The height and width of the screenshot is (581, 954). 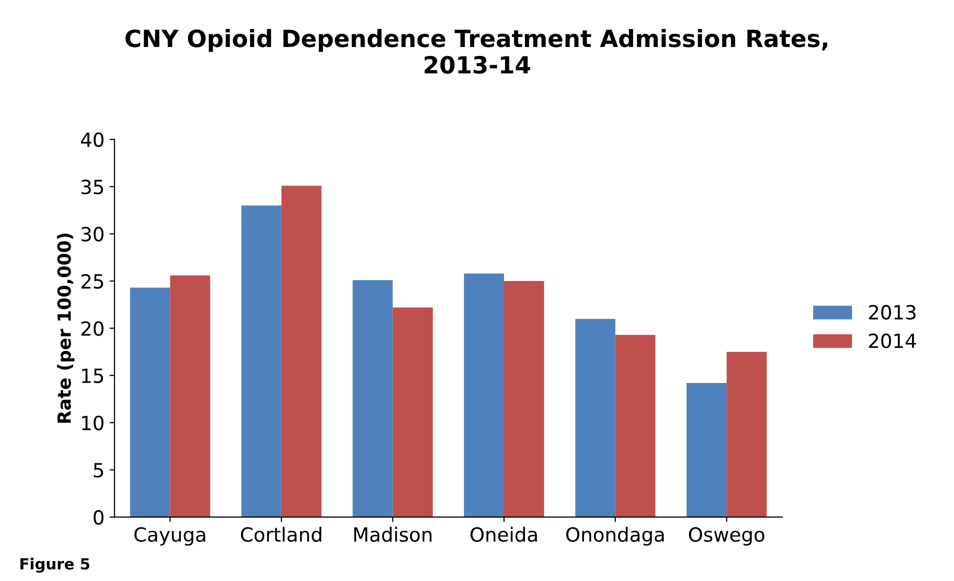 What do you see at coordinates (170, 536) in the screenshot?
I see `x-tick-label: Cayuga` at bounding box center [170, 536].